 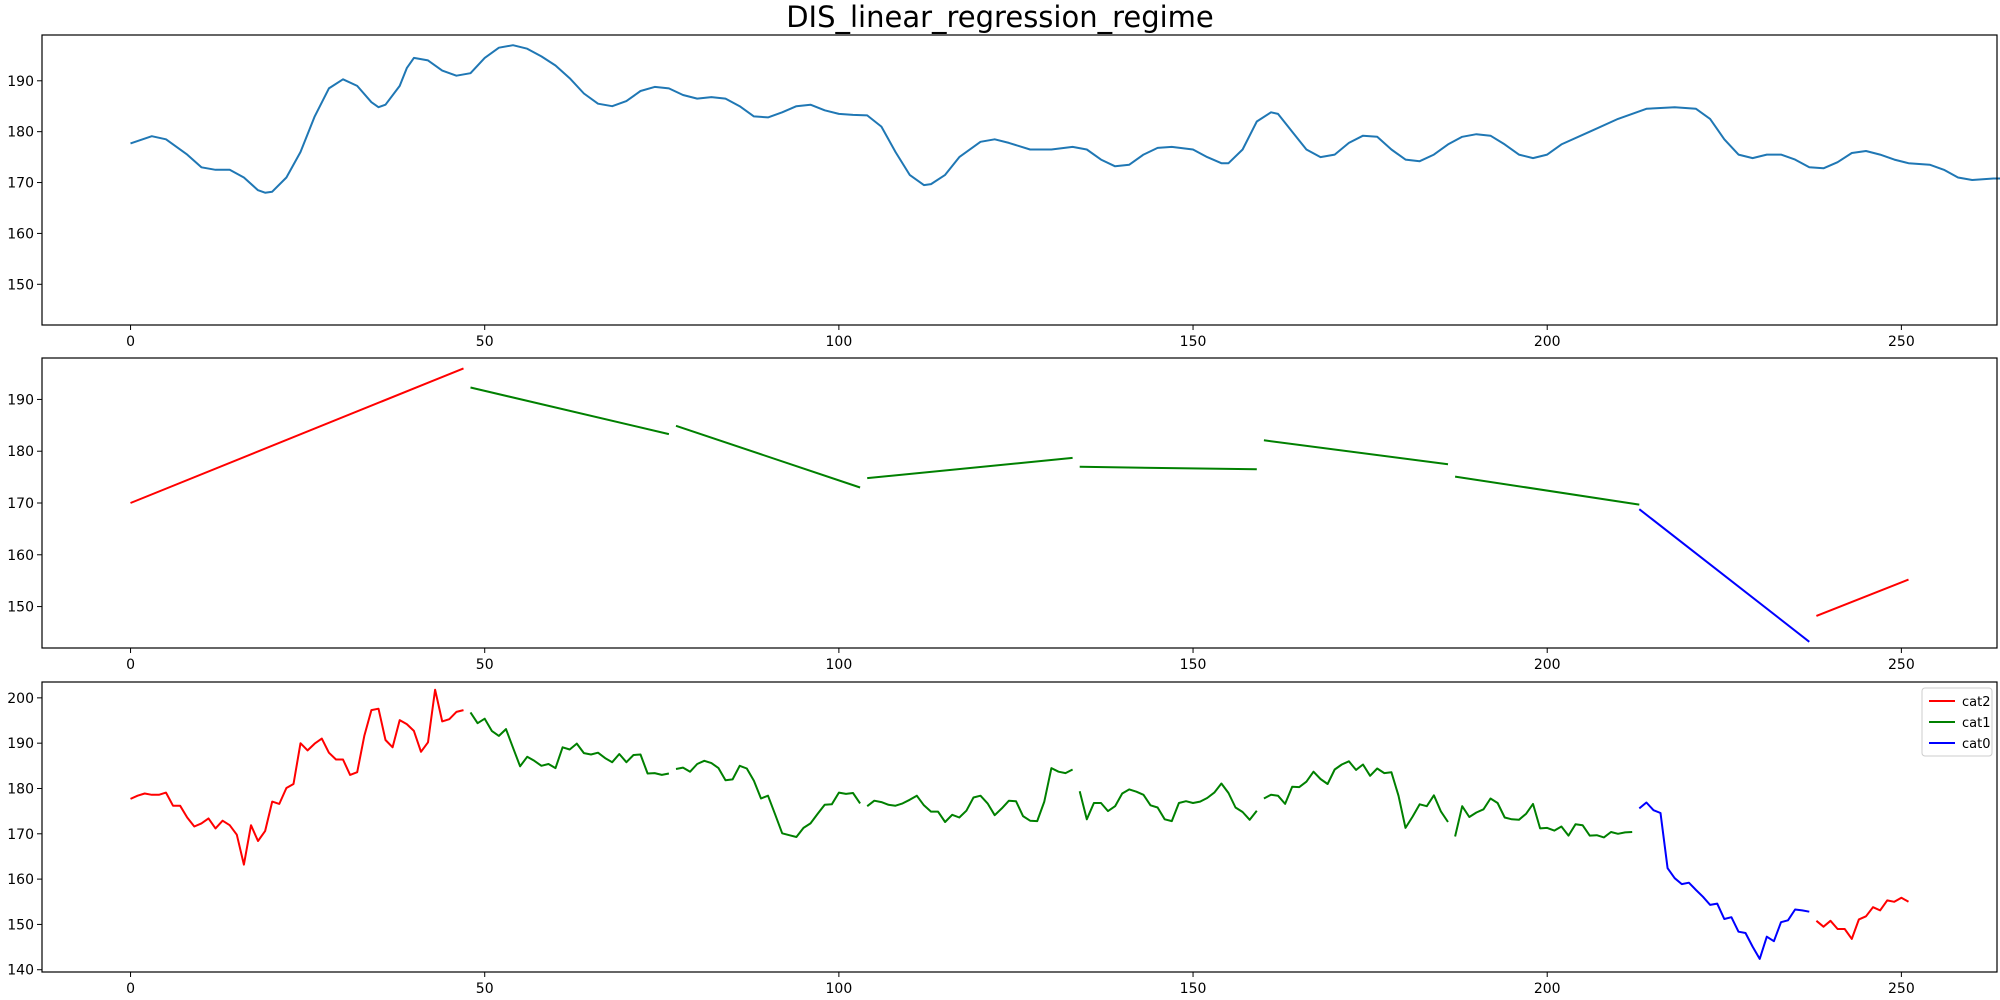 I want to click on legend: cat2 cat1 cat0, so click(x=1957, y=722).